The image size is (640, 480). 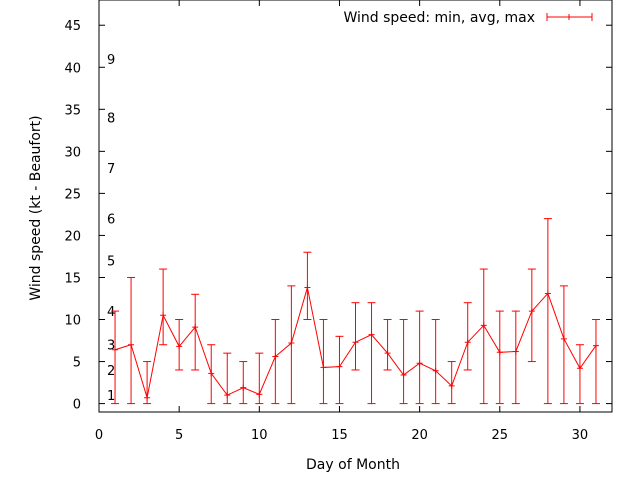 What do you see at coordinates (580, 435) in the screenshot?
I see `x-tick-label: 30` at bounding box center [580, 435].